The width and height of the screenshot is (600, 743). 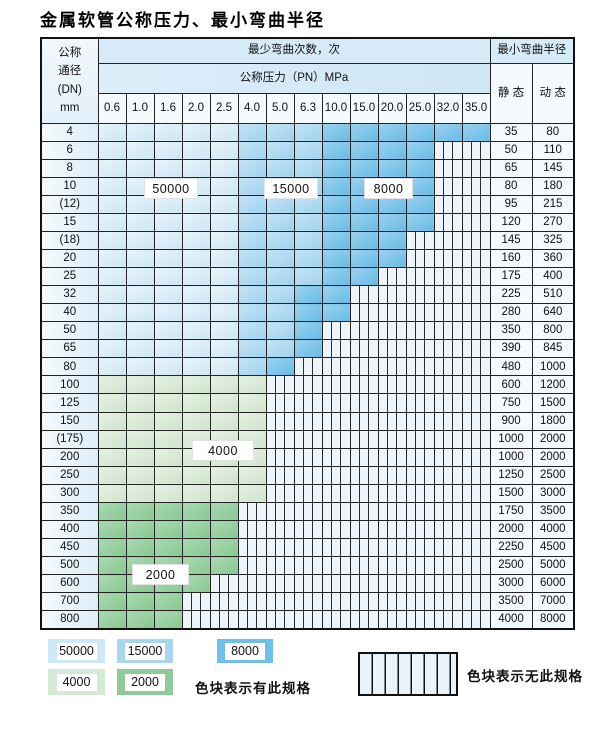 What do you see at coordinates (69, 602) in the screenshot?
I see `dn-label-cell: 700` at bounding box center [69, 602].